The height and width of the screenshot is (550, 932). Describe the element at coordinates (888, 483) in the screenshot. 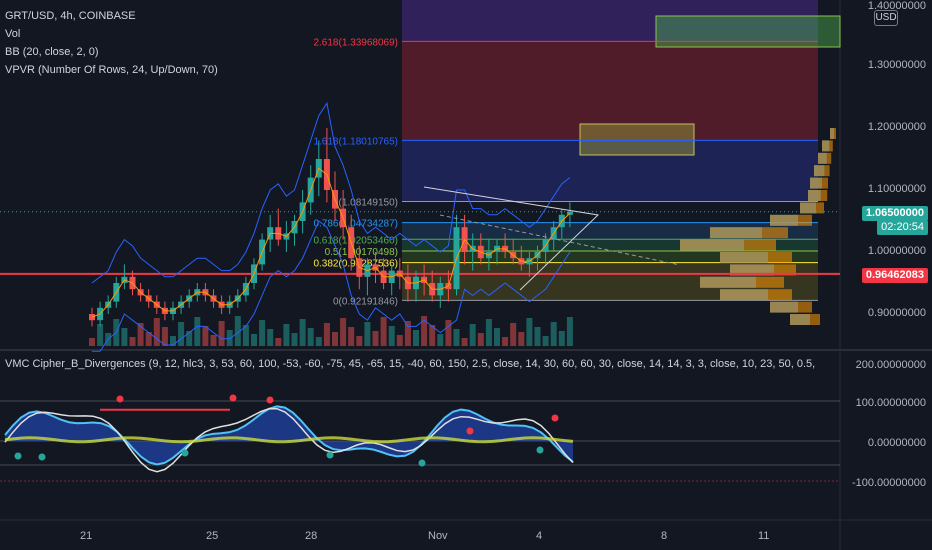

I see `oscillator-axis-label: -100.00000000` at that location.